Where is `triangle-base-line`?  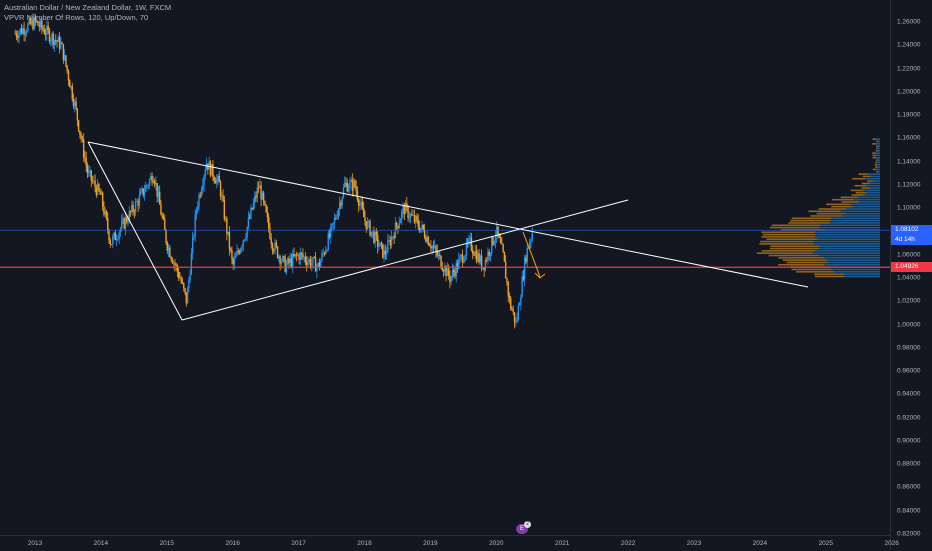 triangle-base-line is located at coordinates (135, 231).